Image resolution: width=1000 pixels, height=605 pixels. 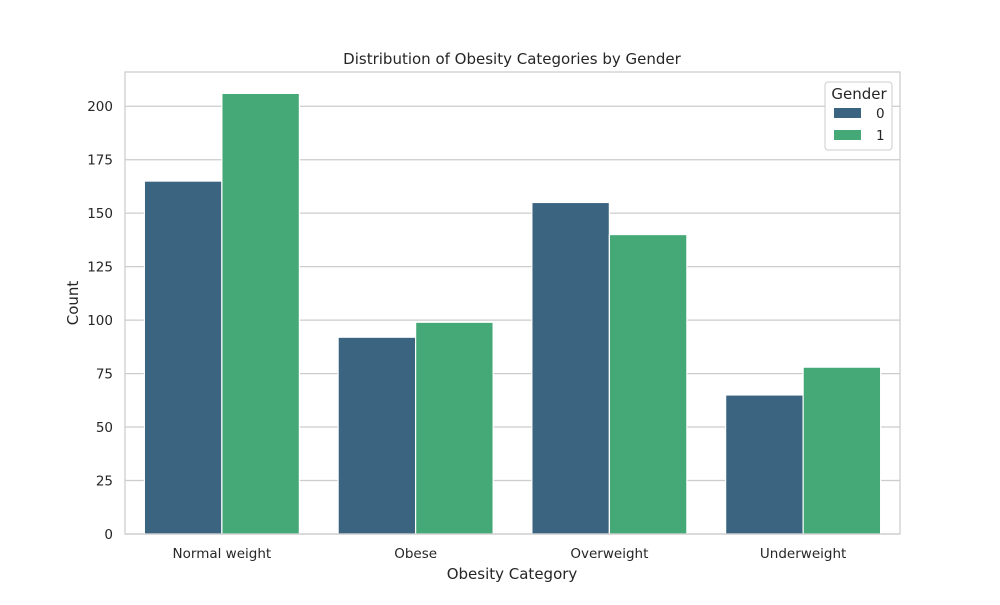 What do you see at coordinates (100, 107) in the screenshot?
I see `y-tick-label: 200` at bounding box center [100, 107].